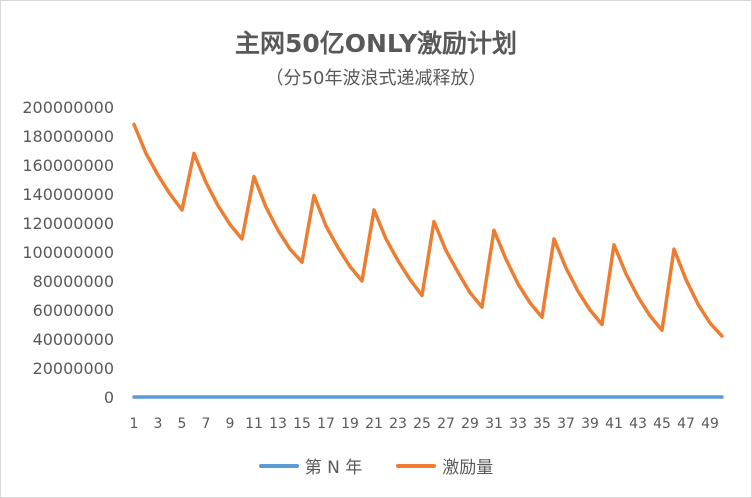 This screenshot has width=752, height=498. I want to click on legend-label-series-0: 第 N 年, so click(333, 468).